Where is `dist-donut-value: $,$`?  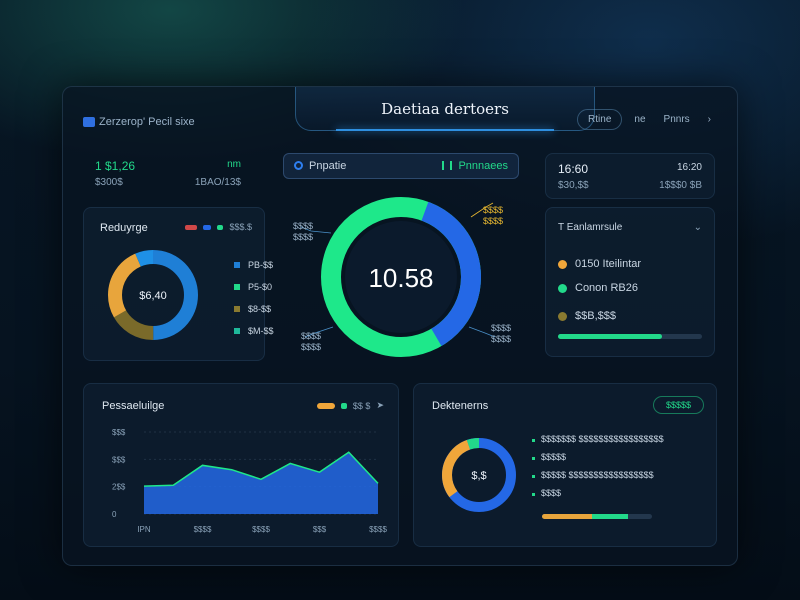 dist-donut-value: $,$ is located at coordinates (478, 476).